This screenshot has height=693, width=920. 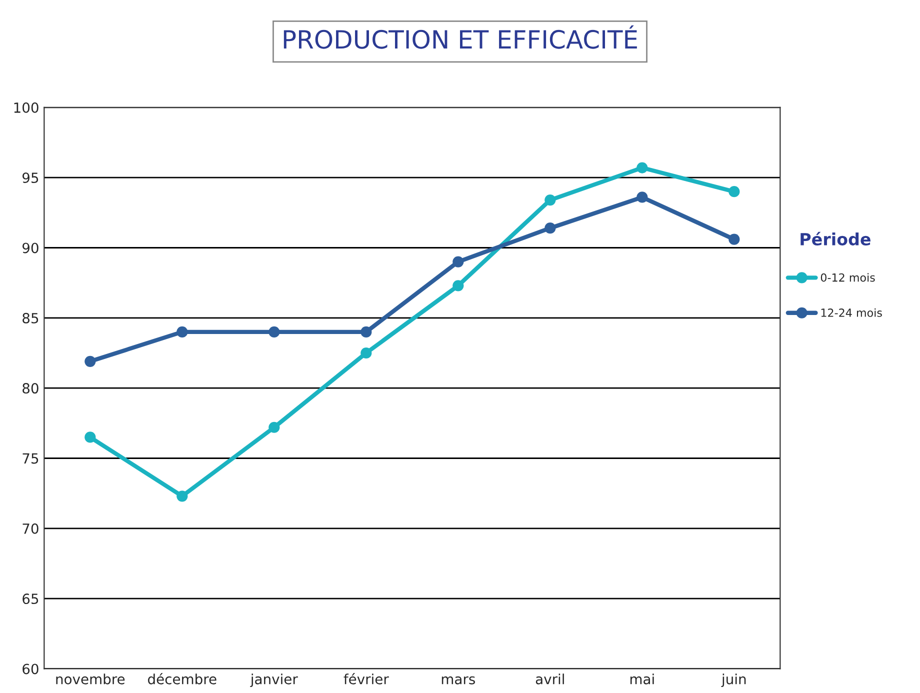 I want to click on x-tick-label: juin, so click(x=733, y=681).